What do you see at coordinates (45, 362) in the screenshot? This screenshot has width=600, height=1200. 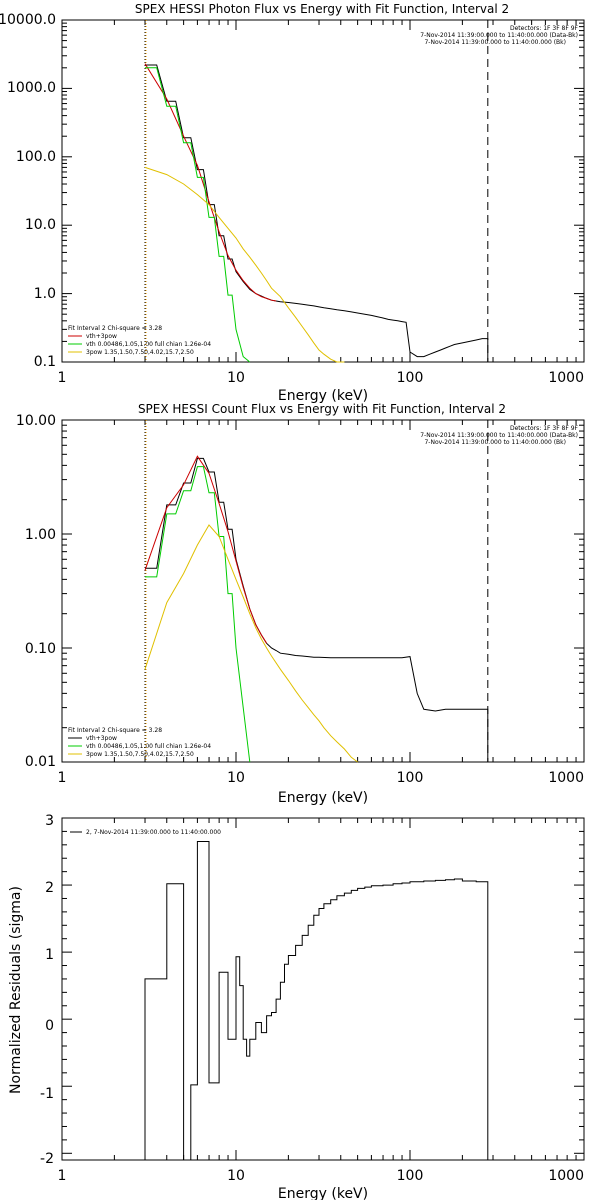 I see `y-tick-label: 0.1` at bounding box center [45, 362].